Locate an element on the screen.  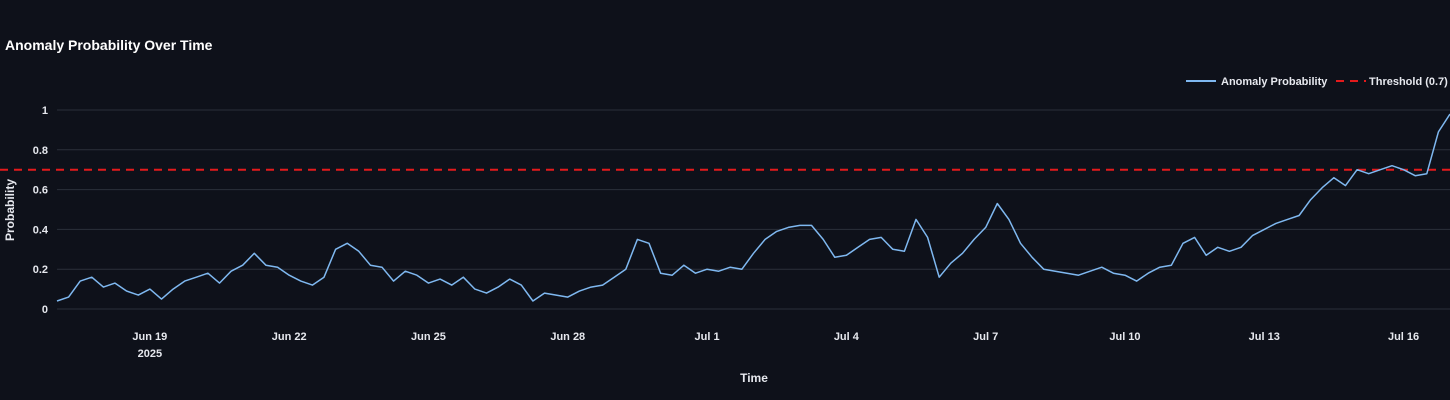
x-tick-label: Jul 13 is located at coordinates (1264, 337).